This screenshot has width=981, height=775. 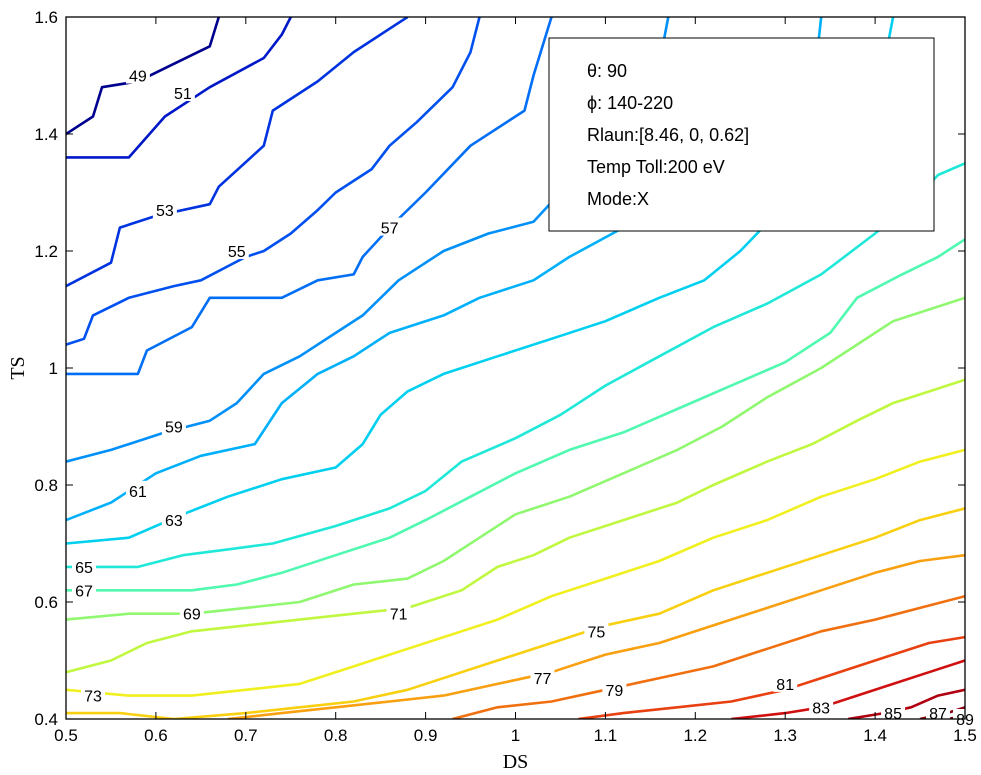 What do you see at coordinates (516, 762) in the screenshot?
I see `x-axis-label: DS` at bounding box center [516, 762].